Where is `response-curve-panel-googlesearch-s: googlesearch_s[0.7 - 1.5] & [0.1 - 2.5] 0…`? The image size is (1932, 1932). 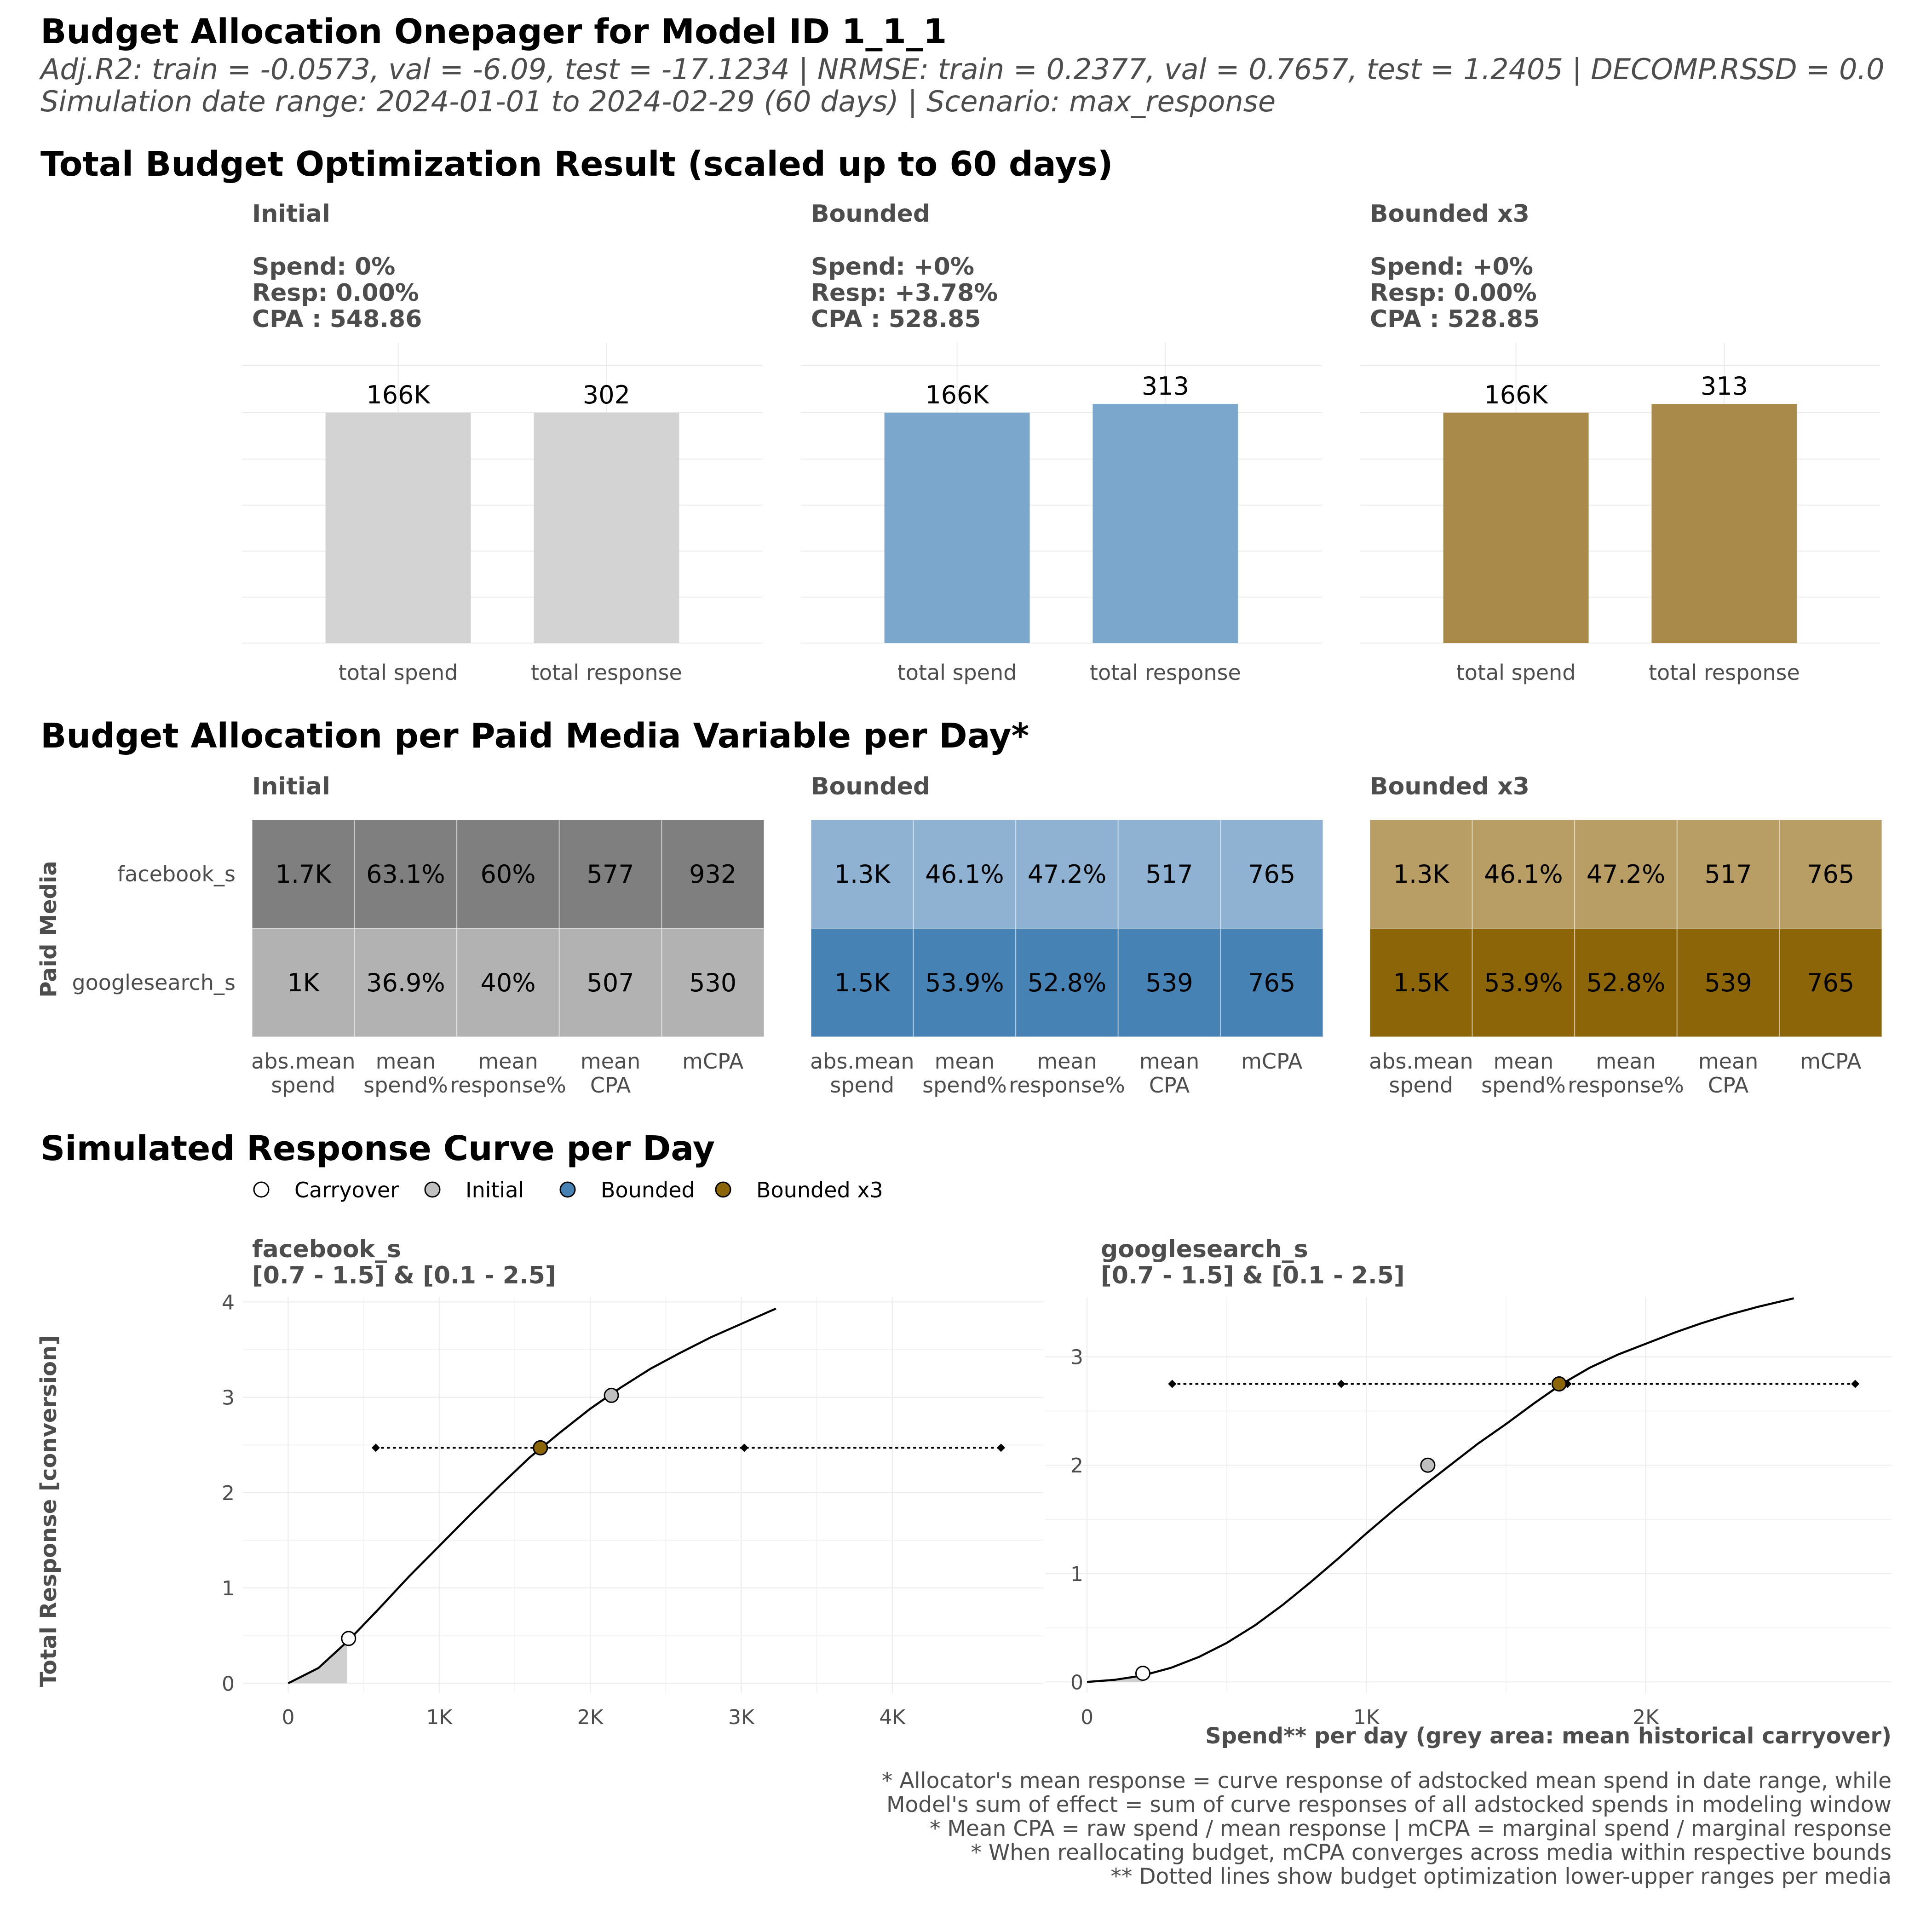
response-curve-panel-googlesearch-s: googlesearch_s[0.7 - 1.5] & [0.1 - 2.5] 0… is located at coordinates (1468, 1482).